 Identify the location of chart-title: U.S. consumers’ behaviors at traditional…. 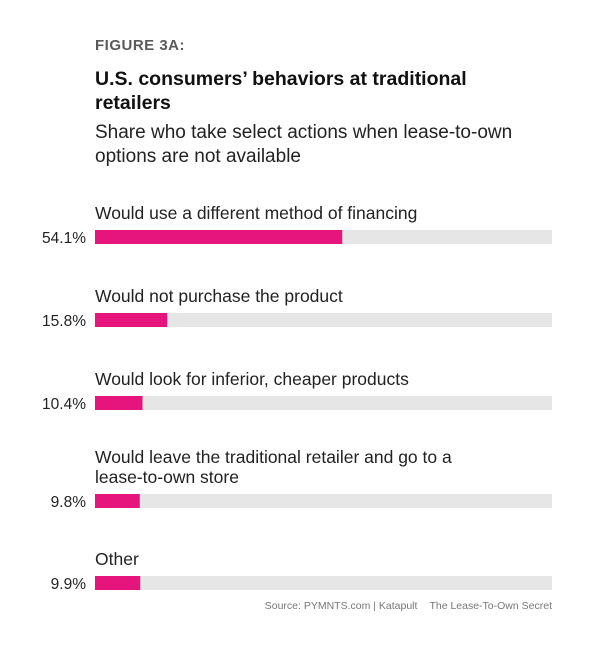
(281, 91).